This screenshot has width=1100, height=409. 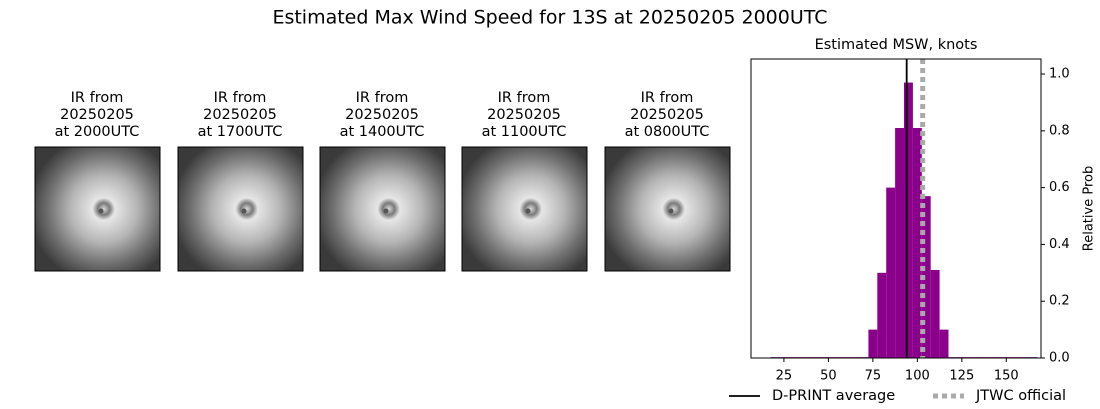 What do you see at coordinates (667, 132) in the screenshot?
I see `panel-title: at 0800UTC` at bounding box center [667, 132].